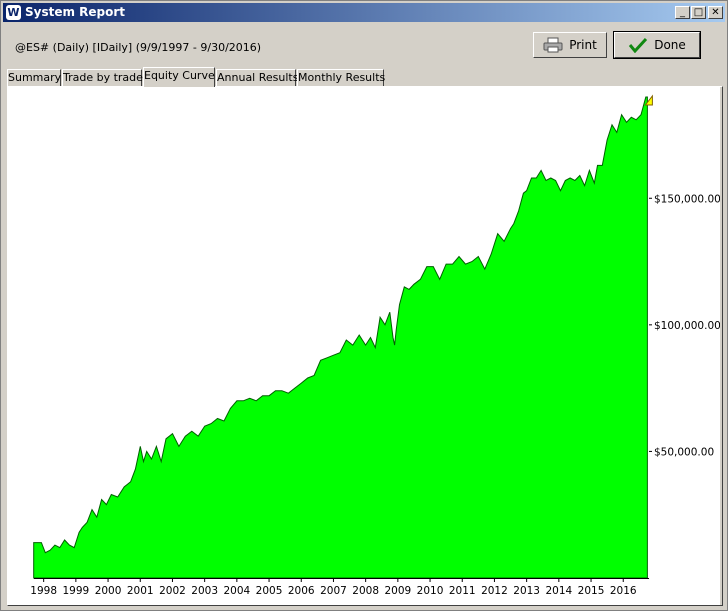 This screenshot has width=728, height=611. What do you see at coordinates (553, 45) in the screenshot?
I see `printer-icon` at bounding box center [553, 45].